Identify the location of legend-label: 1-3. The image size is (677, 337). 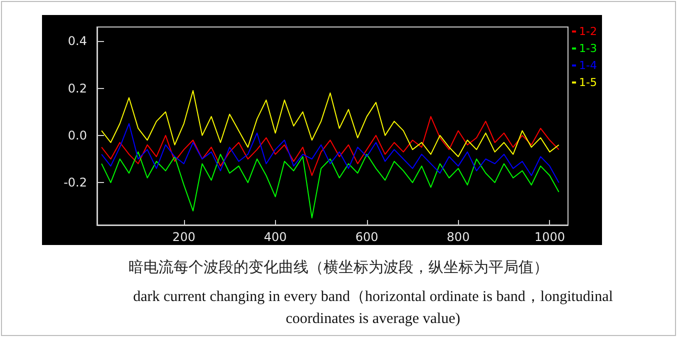
(588, 48).